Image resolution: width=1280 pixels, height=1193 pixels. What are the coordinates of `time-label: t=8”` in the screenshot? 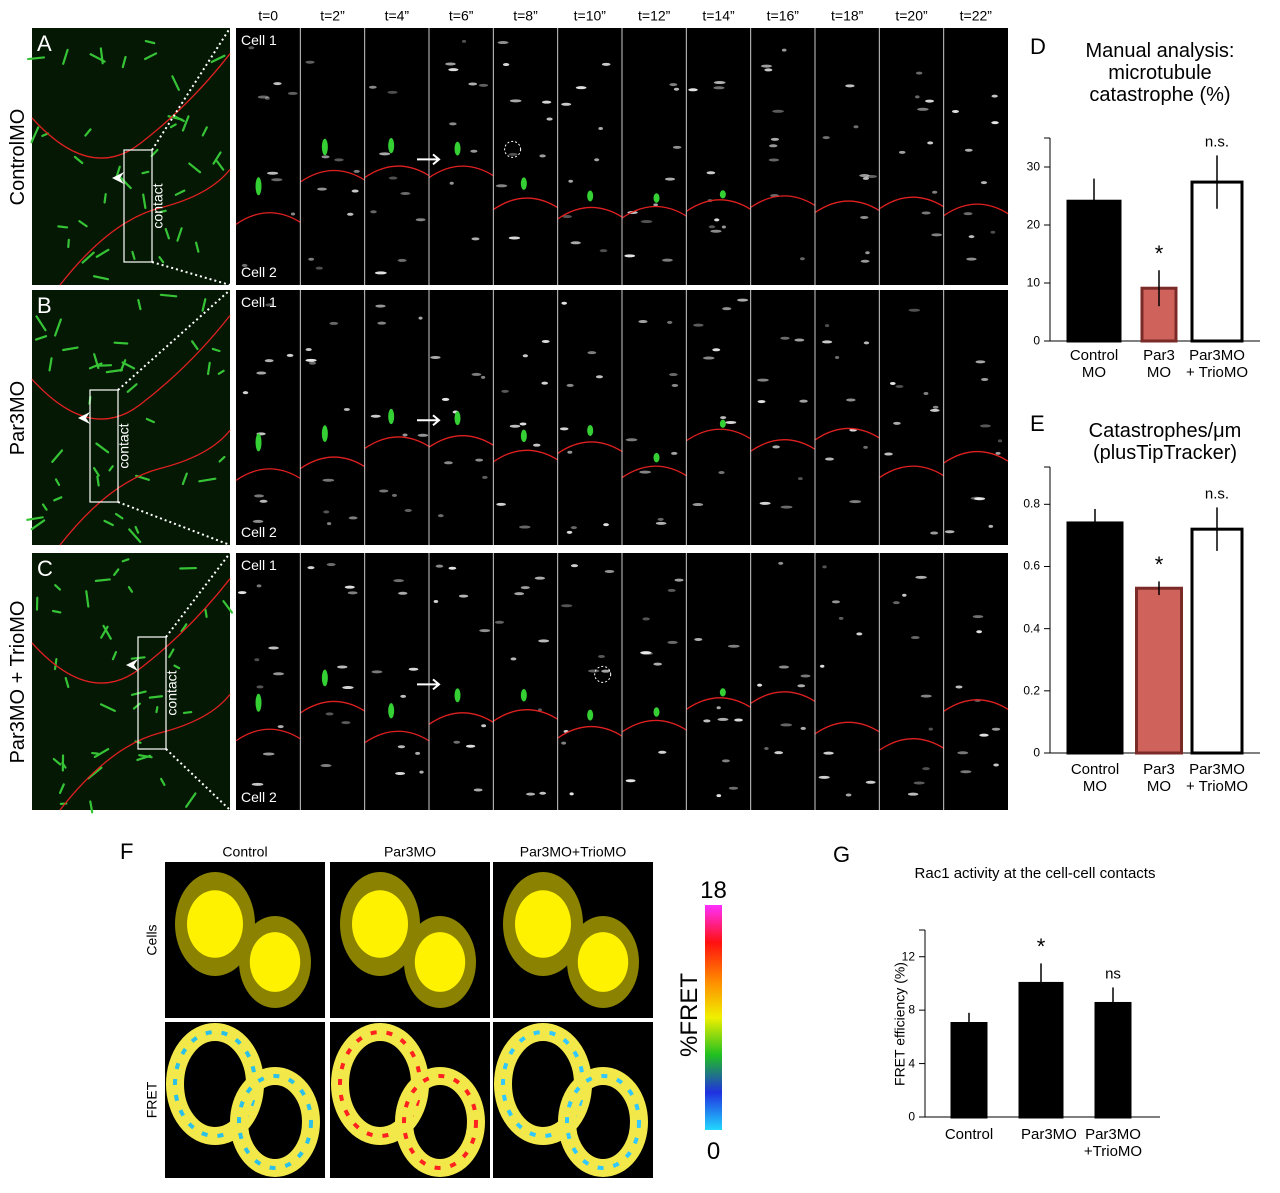 It's located at (525, 15).